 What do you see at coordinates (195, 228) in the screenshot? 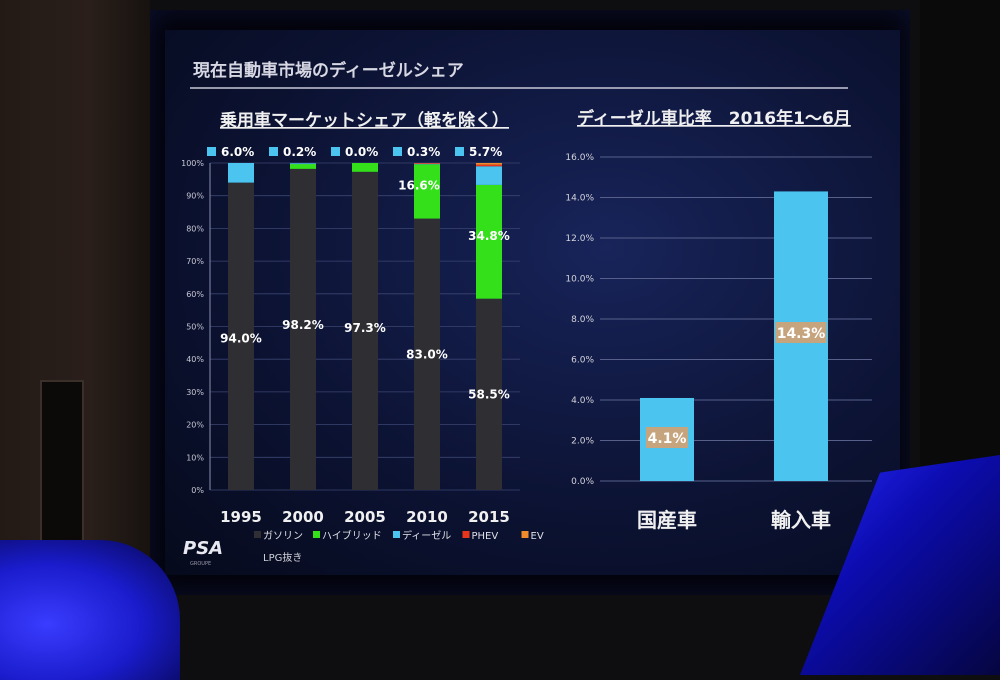
I see `chart1-ytick: 80%` at bounding box center [195, 228].